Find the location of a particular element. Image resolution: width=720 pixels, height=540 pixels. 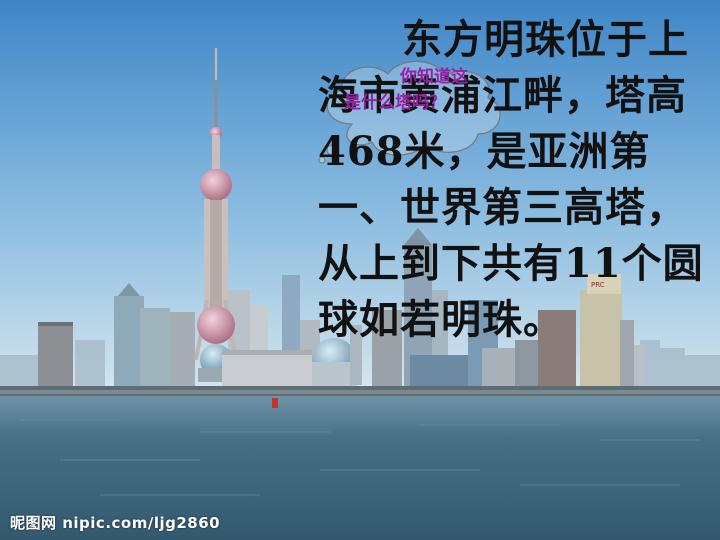

right-buildings: PRC is located at coordinates (563, 332).